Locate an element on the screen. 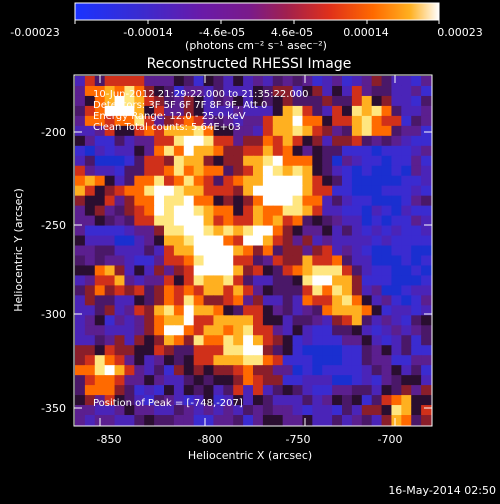 The height and width of the screenshot is (504, 500). colorbar-tick-label: -4.6e-05 is located at coordinates (222, 32).